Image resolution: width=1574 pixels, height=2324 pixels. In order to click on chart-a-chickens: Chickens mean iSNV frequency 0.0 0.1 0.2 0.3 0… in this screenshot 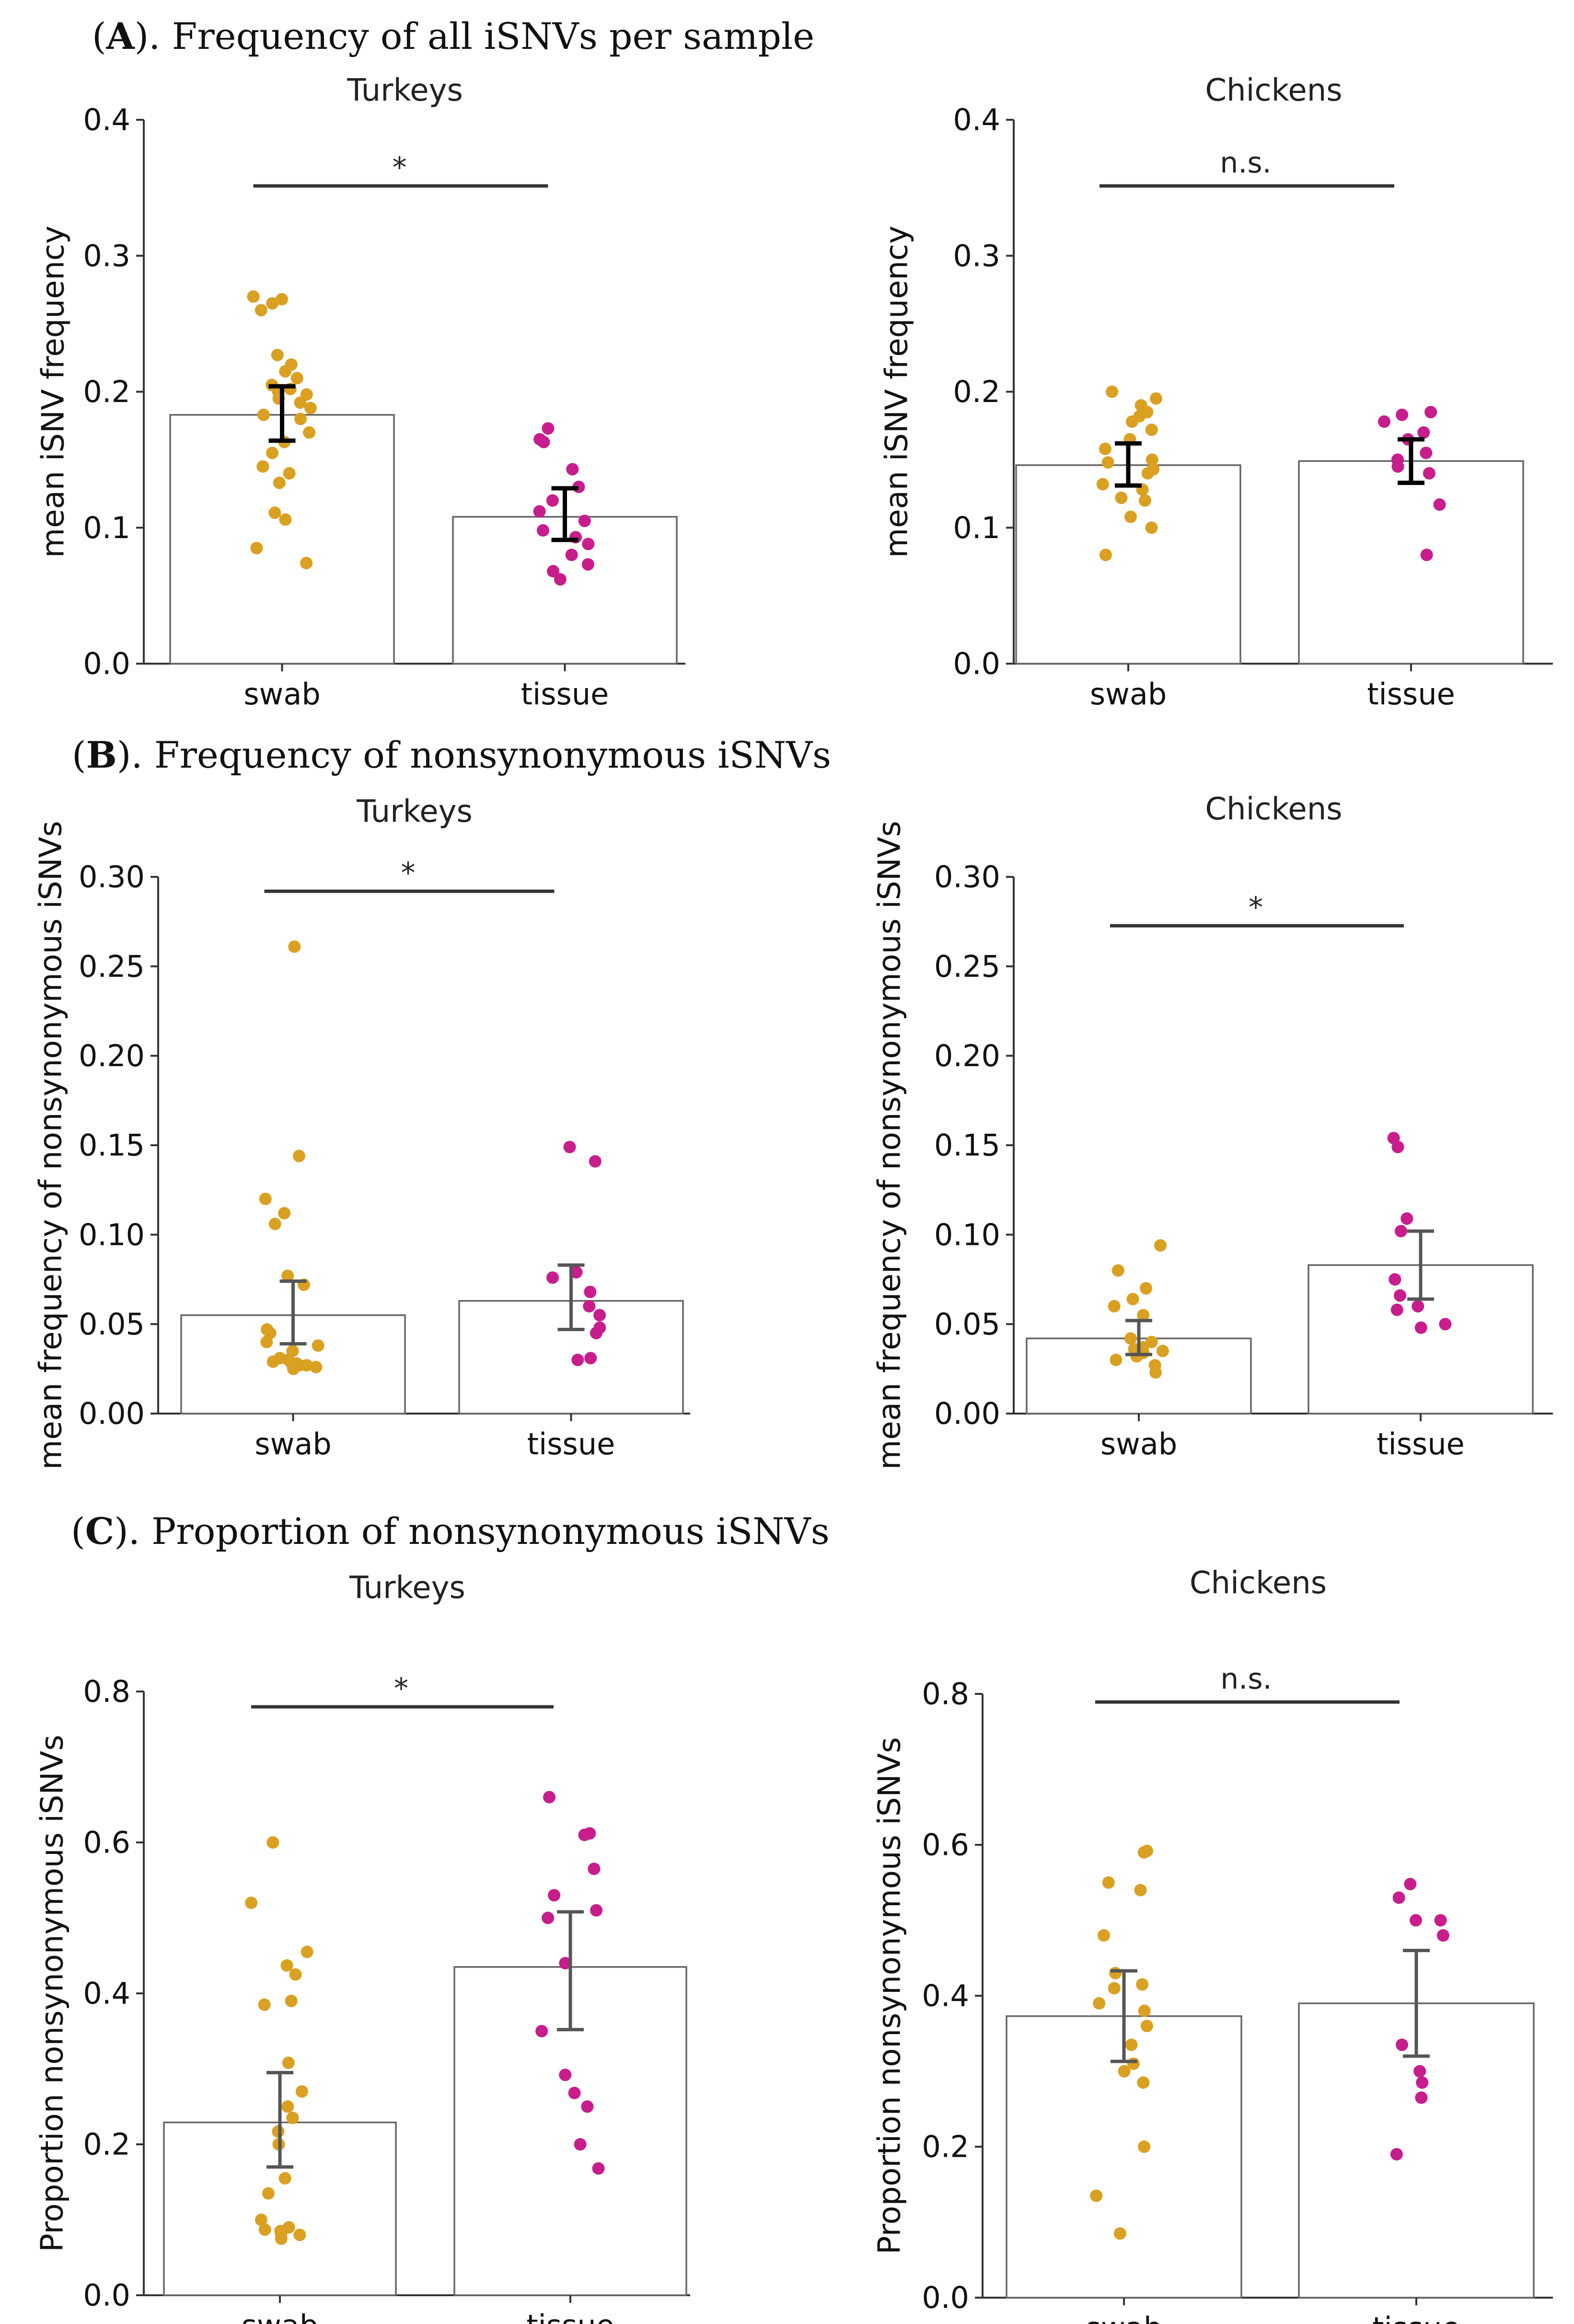, I will do `click(1216, 392)`.